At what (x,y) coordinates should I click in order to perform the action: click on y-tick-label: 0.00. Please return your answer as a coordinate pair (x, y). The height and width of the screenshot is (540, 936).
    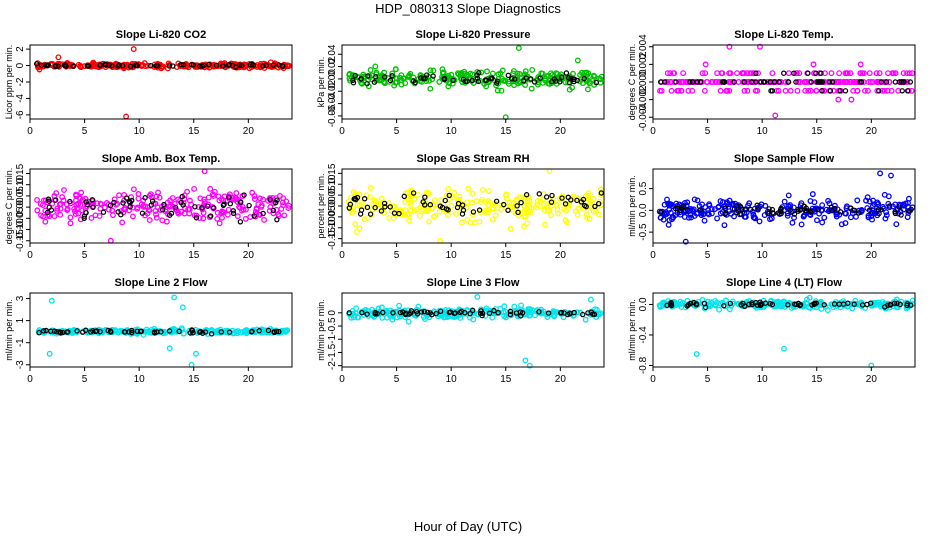
    Looking at the image, I should click on (332, 206).